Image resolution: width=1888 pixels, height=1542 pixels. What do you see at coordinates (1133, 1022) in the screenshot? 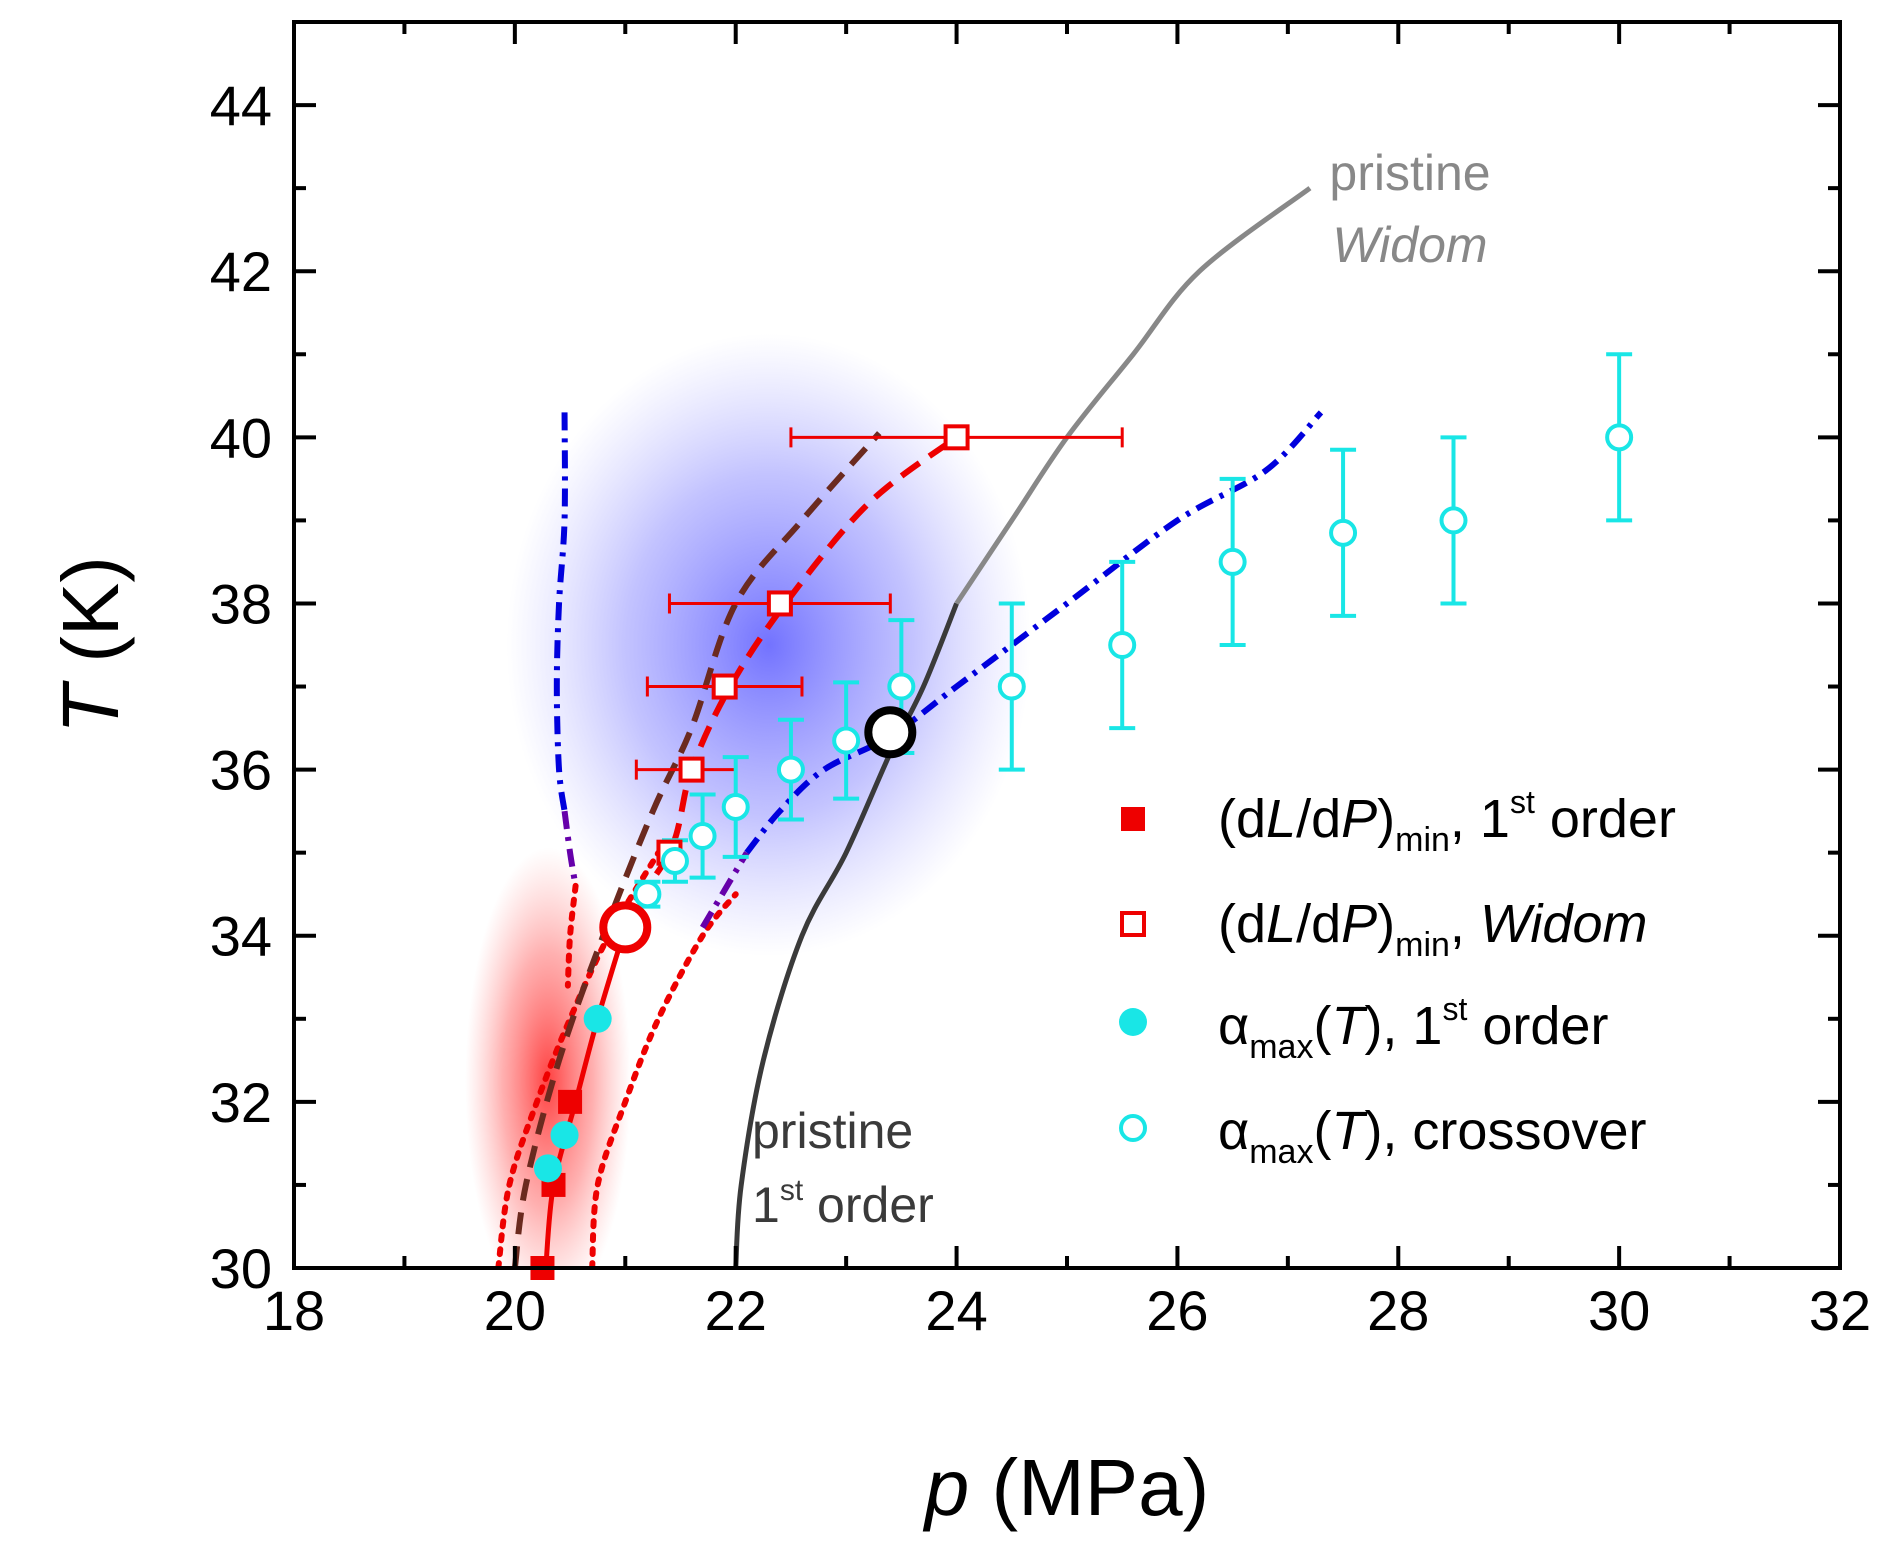
I see `legend-marker-filled-circle` at bounding box center [1133, 1022].